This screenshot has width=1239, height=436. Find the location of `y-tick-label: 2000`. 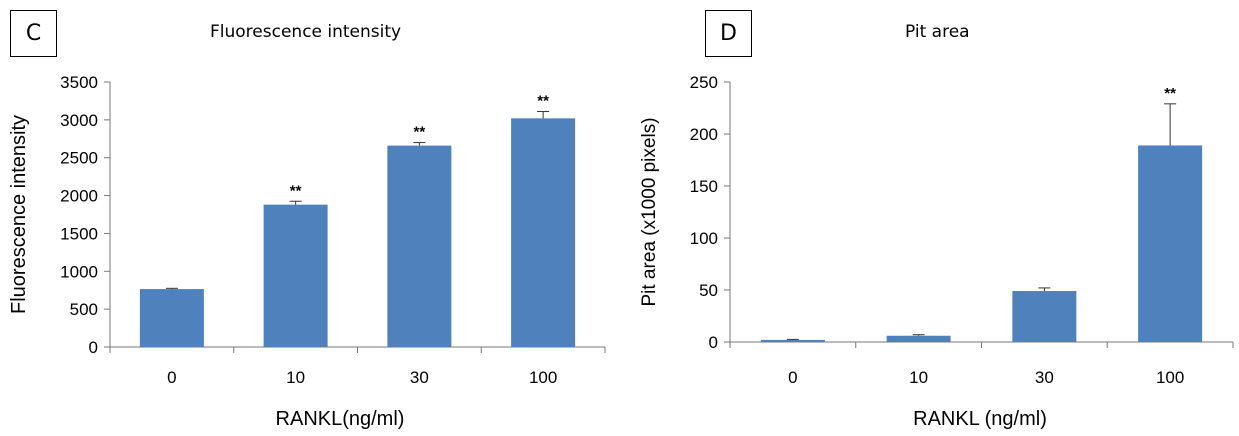

y-tick-label: 2000 is located at coordinates (79, 196).